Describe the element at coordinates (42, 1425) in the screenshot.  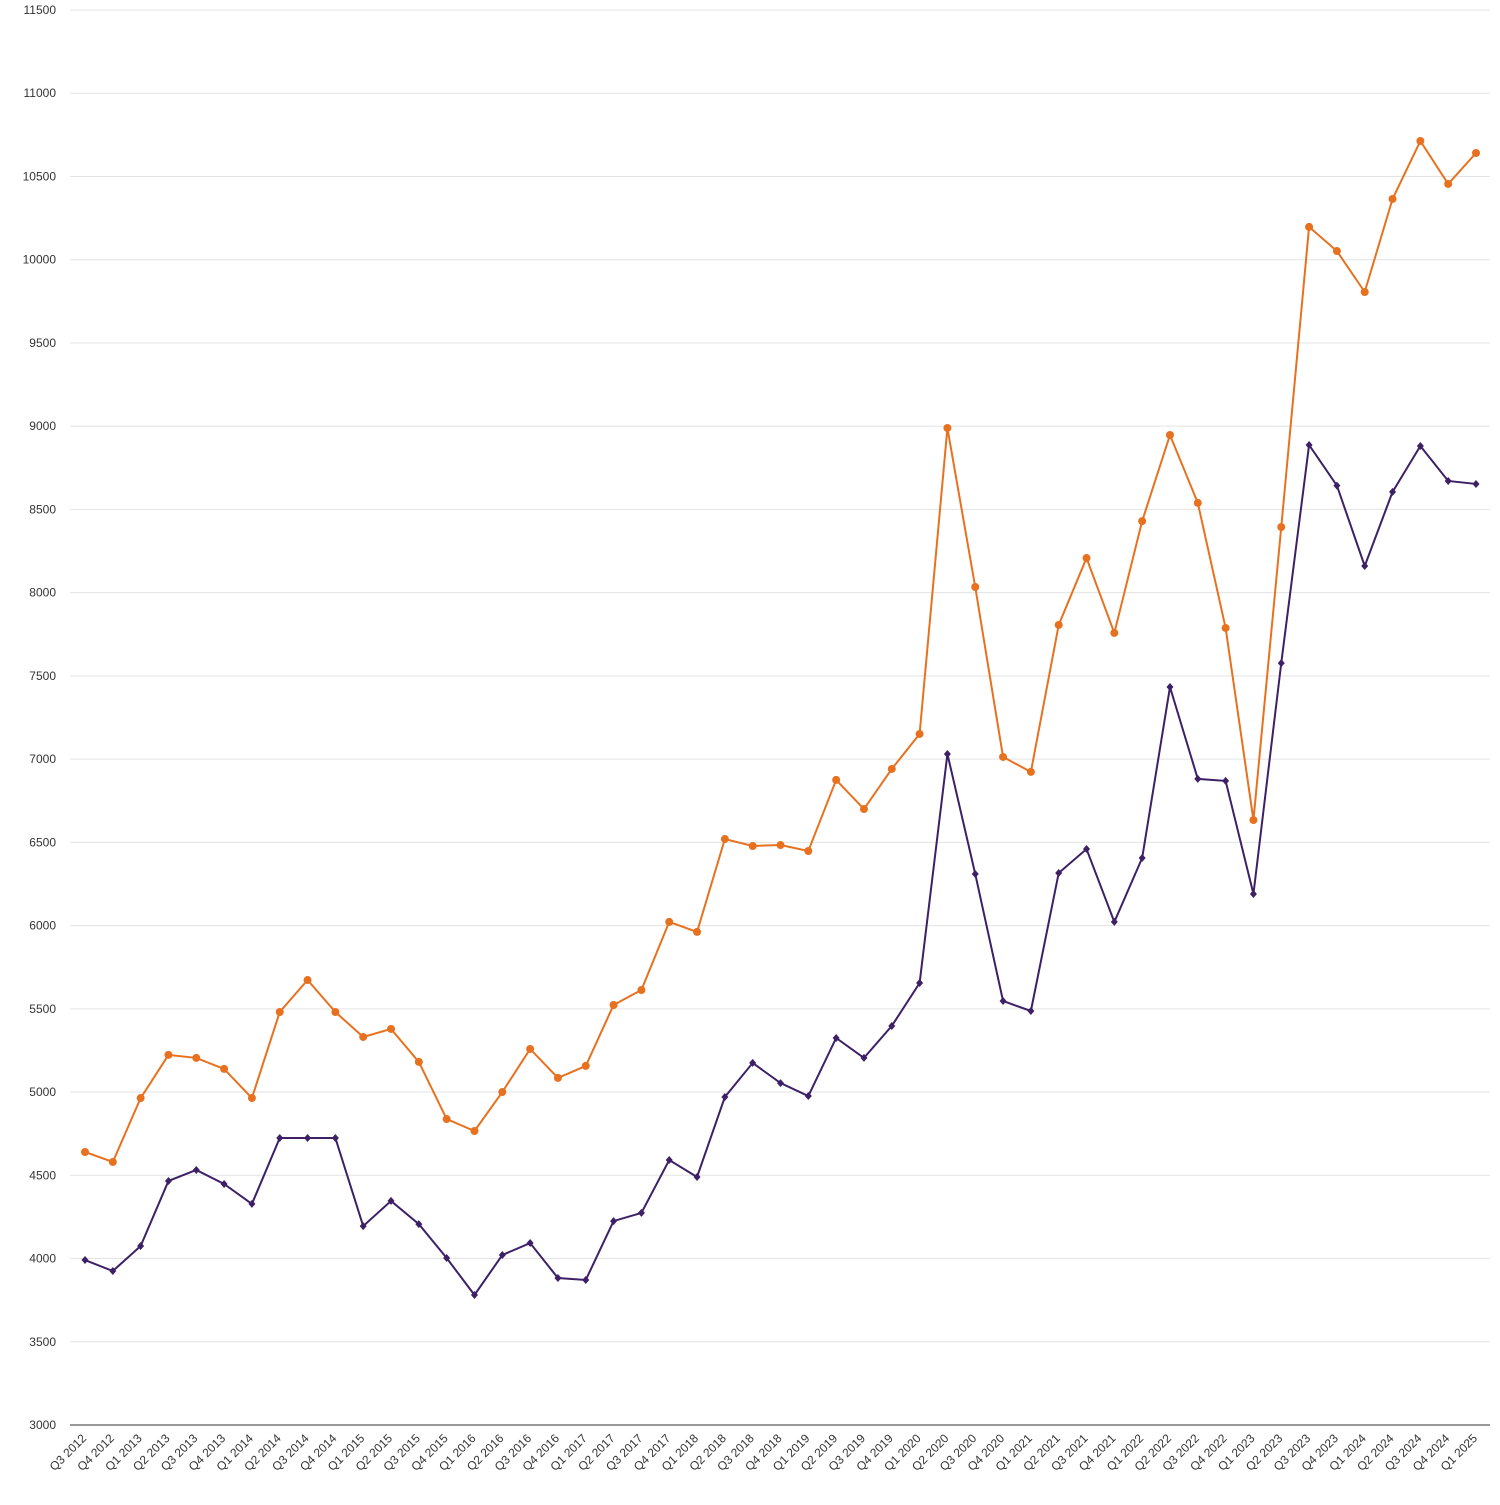
I see `y-tick-label: 3000` at that location.